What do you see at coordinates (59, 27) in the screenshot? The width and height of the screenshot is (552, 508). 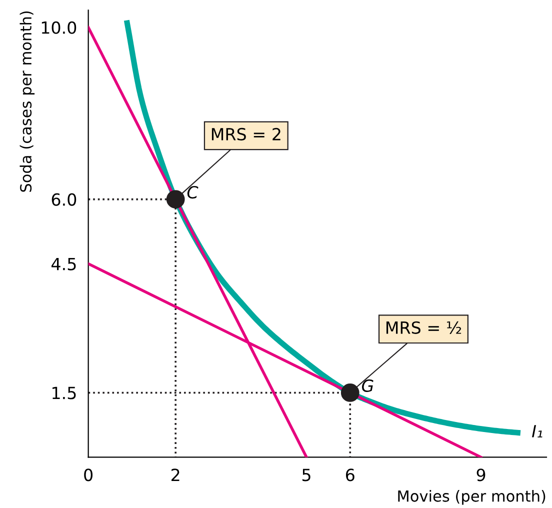 I see `y-tick-label: 10.0` at bounding box center [59, 27].